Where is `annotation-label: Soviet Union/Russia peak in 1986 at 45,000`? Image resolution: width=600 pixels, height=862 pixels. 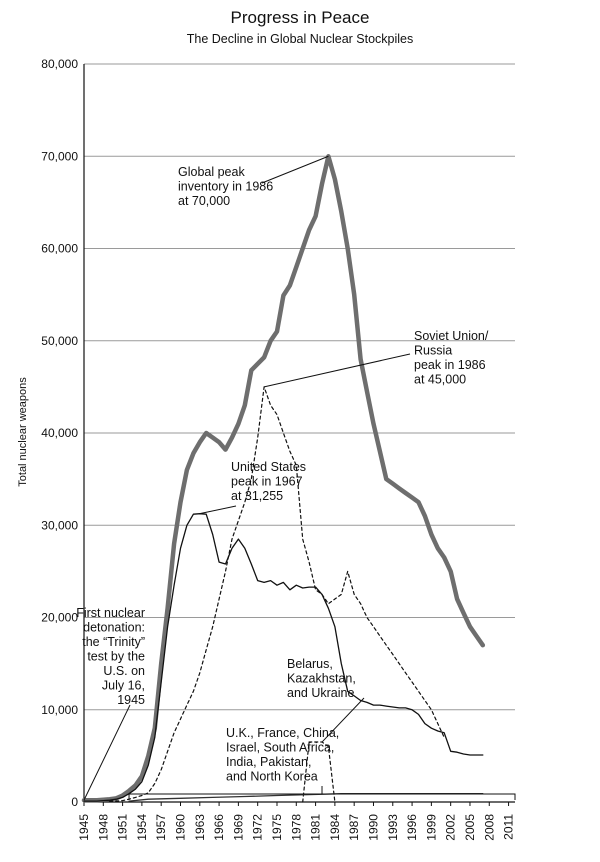
annotation-label: Soviet Union/Russia peak in 1986 at 45,000 is located at coordinates (451, 358).